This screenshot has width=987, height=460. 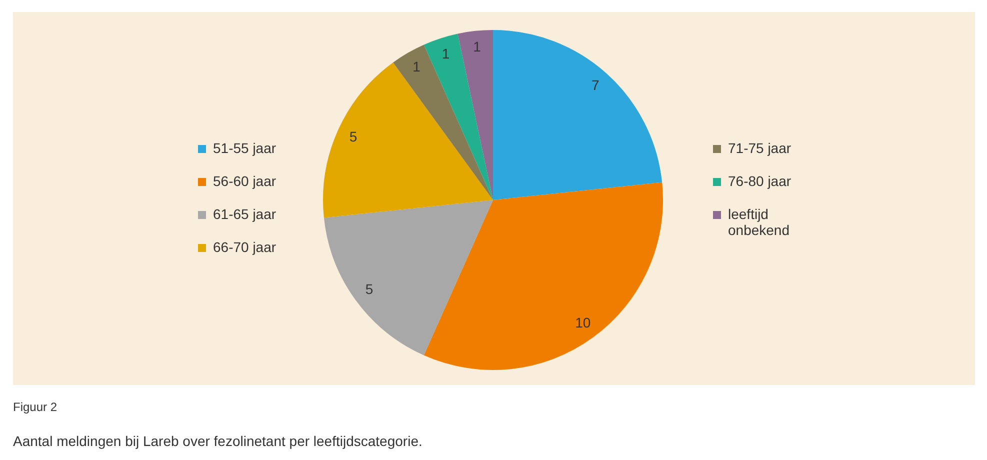 What do you see at coordinates (244, 214) in the screenshot?
I see `legend-label: 61-65 jaar` at bounding box center [244, 214].